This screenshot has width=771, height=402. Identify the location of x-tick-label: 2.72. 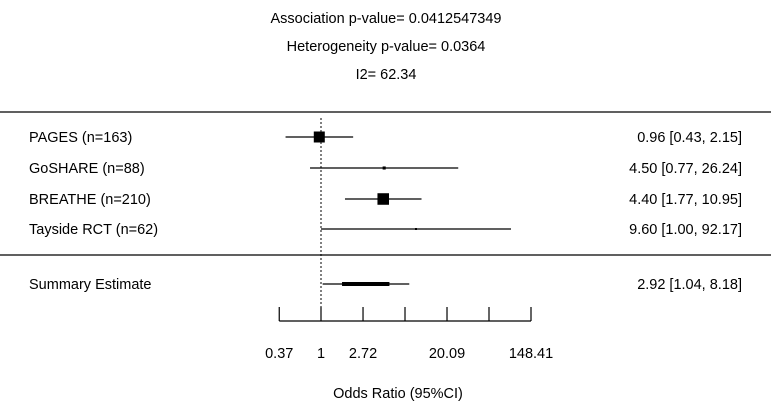
(363, 354).